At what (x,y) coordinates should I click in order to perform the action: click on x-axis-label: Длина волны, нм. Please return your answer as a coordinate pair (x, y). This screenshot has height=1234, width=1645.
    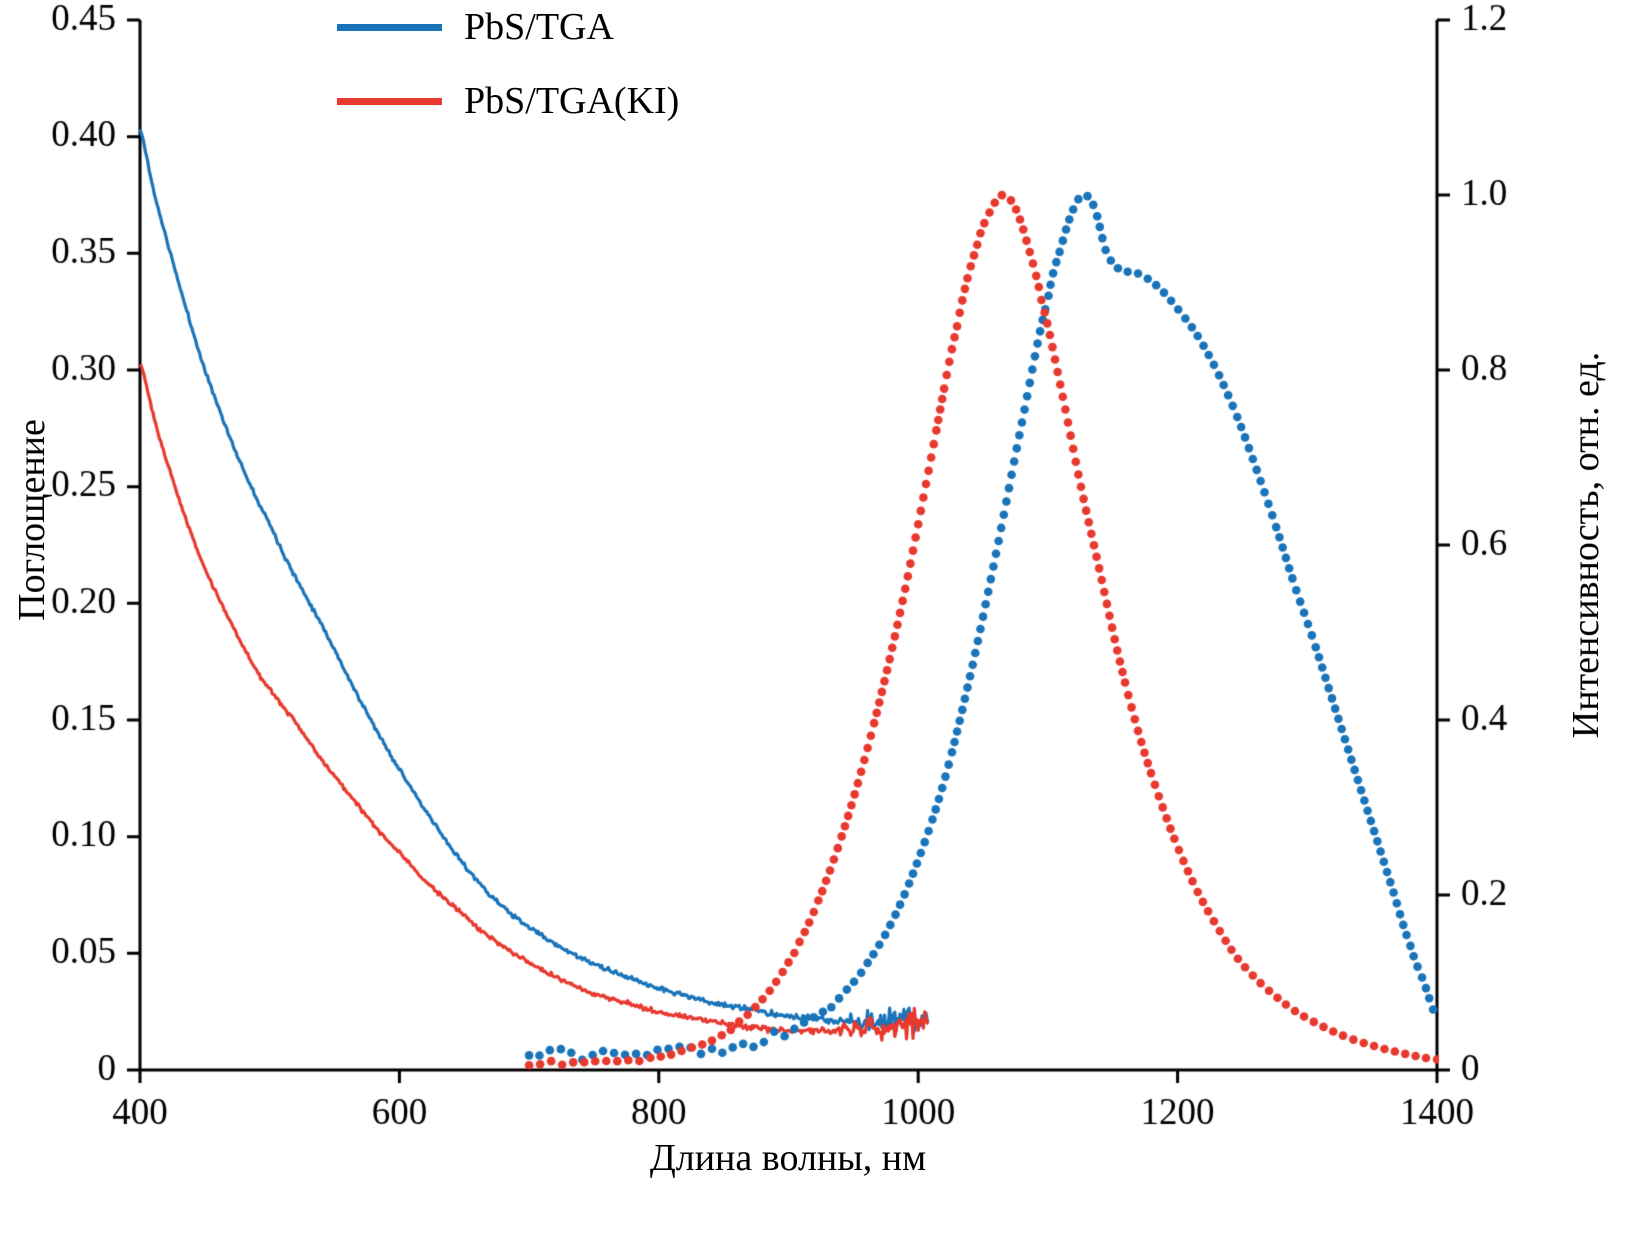
    Looking at the image, I should click on (788, 1158).